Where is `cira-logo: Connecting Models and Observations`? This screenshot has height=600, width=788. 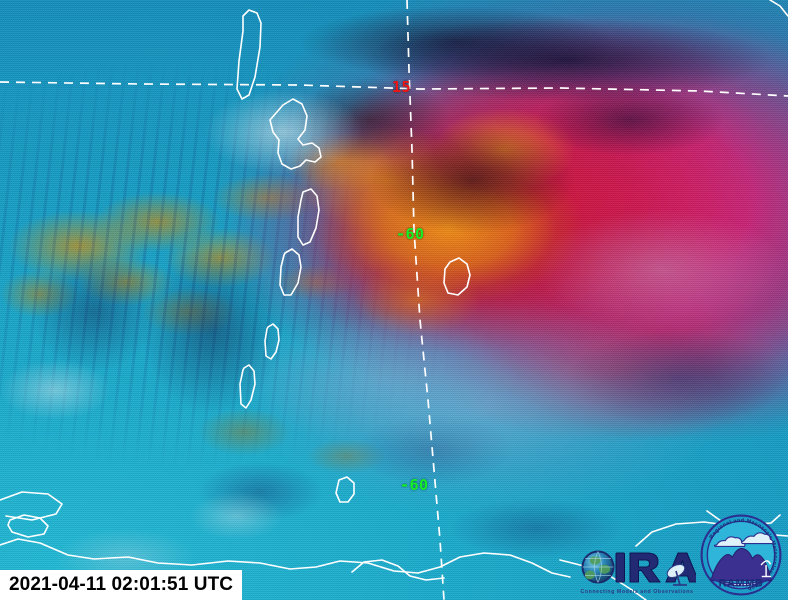
cira-logo: Connecting Models and Observations is located at coordinates (638, 572).